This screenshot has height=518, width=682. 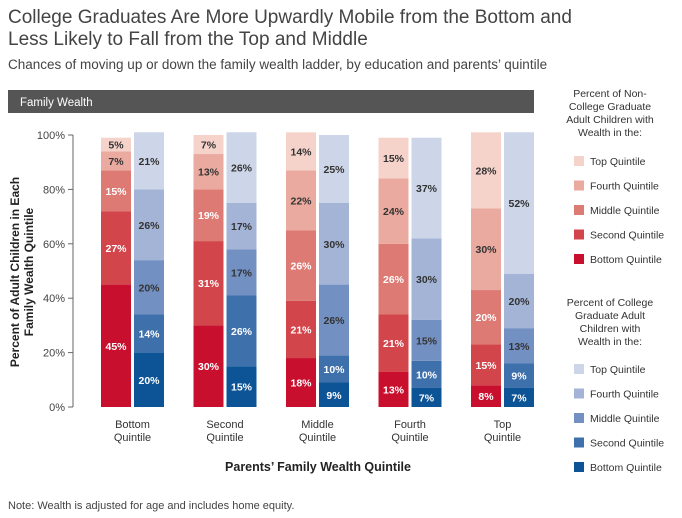 What do you see at coordinates (610, 94) in the screenshot?
I see `legend-heading-noncollege: Percent of Non-` at bounding box center [610, 94].